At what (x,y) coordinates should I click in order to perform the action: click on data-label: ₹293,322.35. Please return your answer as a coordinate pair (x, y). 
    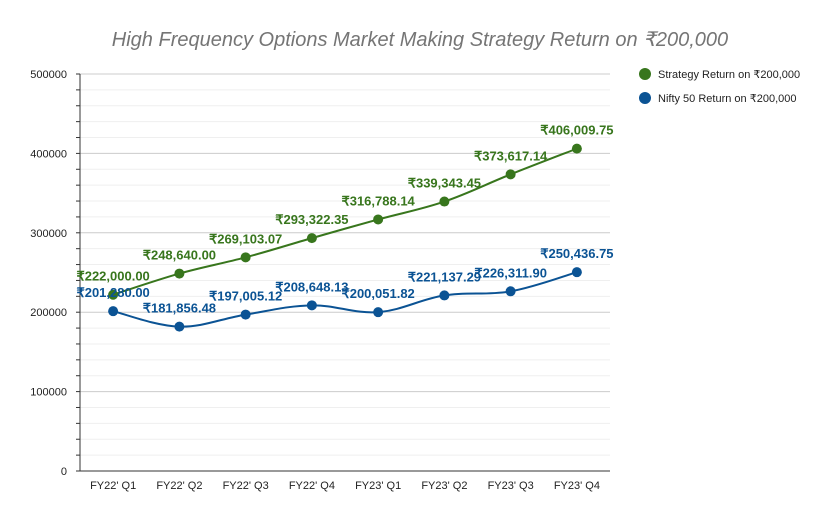
    Looking at the image, I should click on (311, 219).